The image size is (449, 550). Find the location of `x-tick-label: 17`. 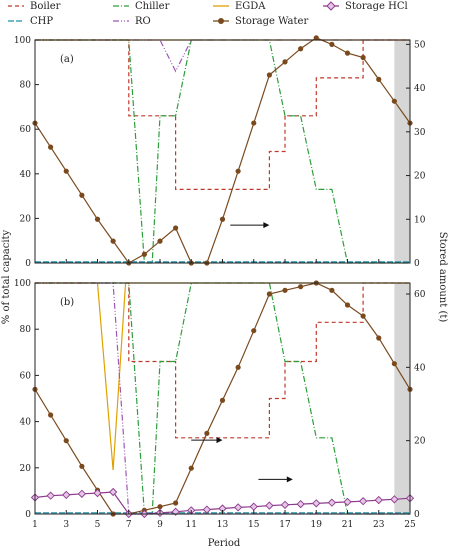

x-tick-label: 17 is located at coordinates (285, 525).